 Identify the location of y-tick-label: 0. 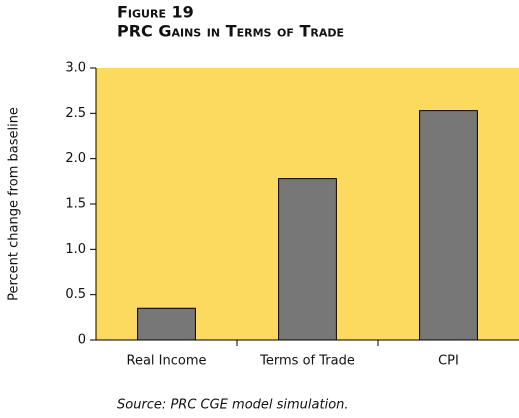
(82, 340).